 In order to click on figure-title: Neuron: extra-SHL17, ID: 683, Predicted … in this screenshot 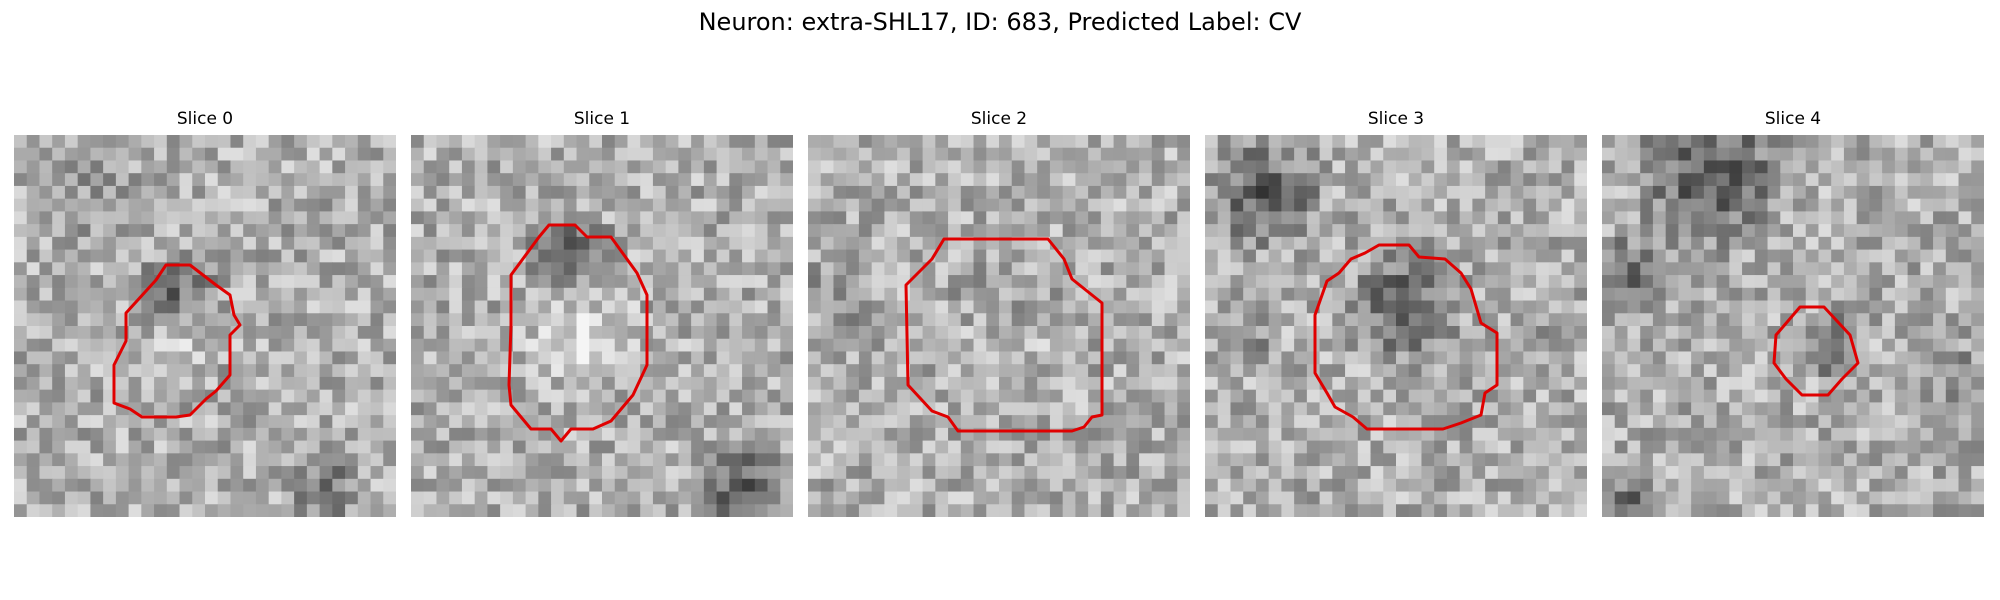, I will do `click(1000, 22)`.